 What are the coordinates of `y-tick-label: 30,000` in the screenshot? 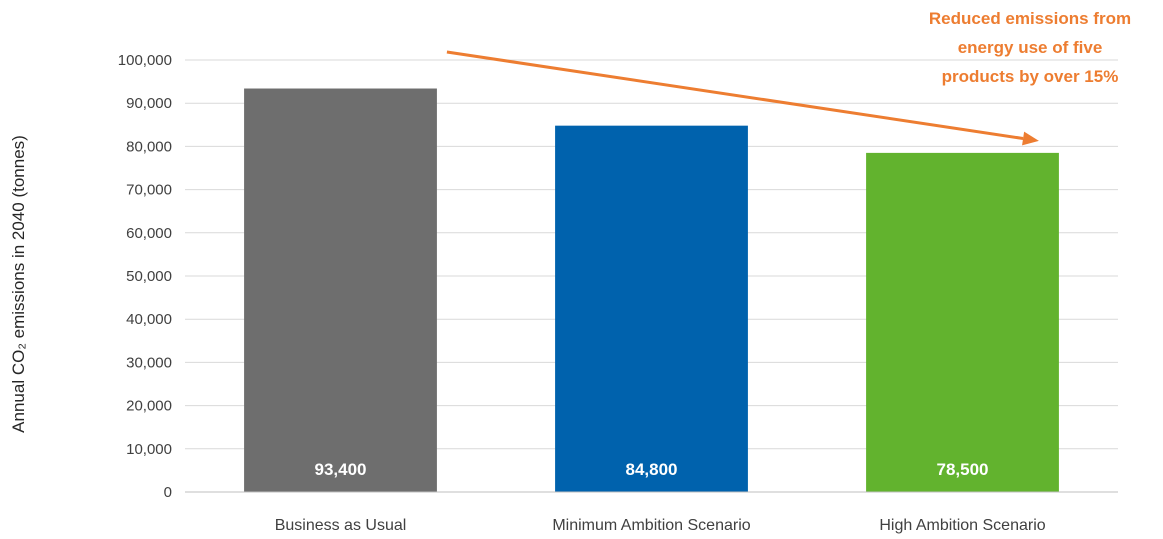 It's located at (149, 362).